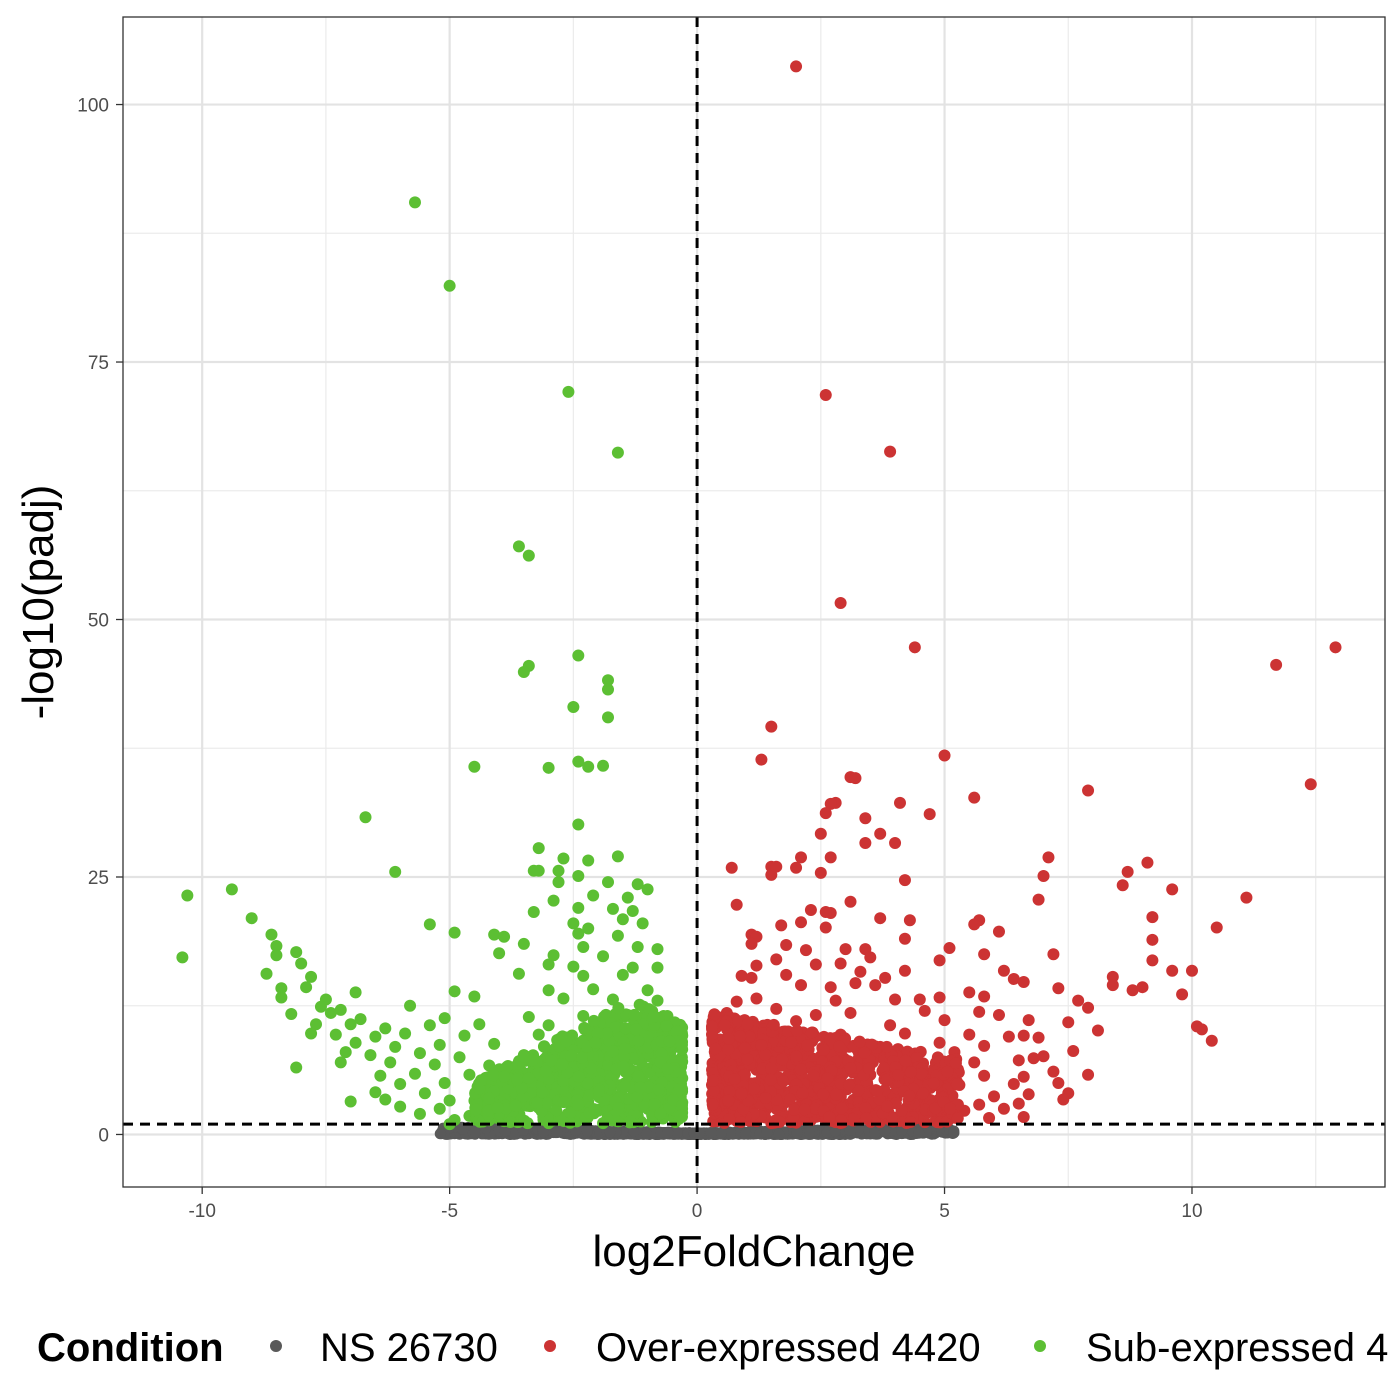 The height and width of the screenshot is (1400, 1400). I want to click on y-tick-label: 100, so click(93, 106).